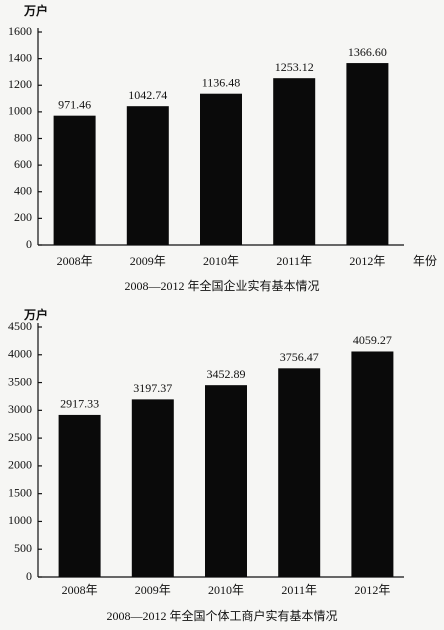 Image resolution: width=444 pixels, height=630 pixels. I want to click on x-axis-label: 年份, so click(425, 261).